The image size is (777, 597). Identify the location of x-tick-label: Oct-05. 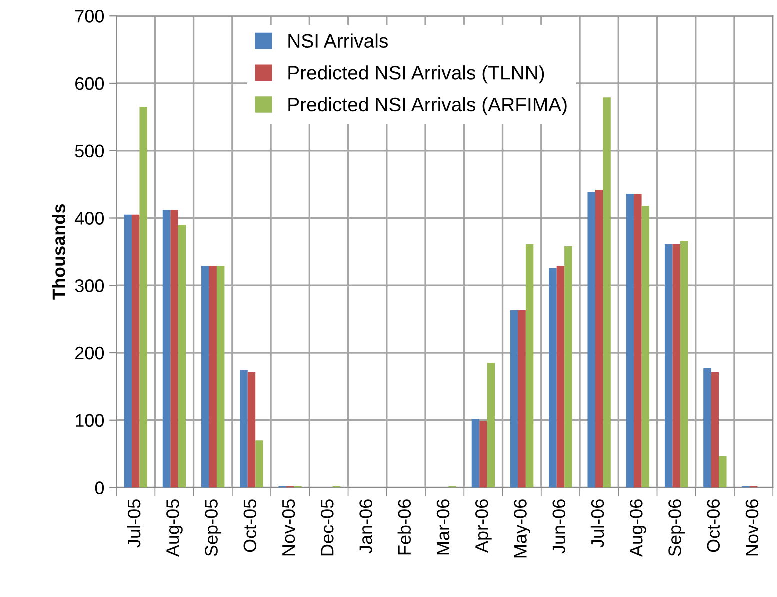
(250, 526).